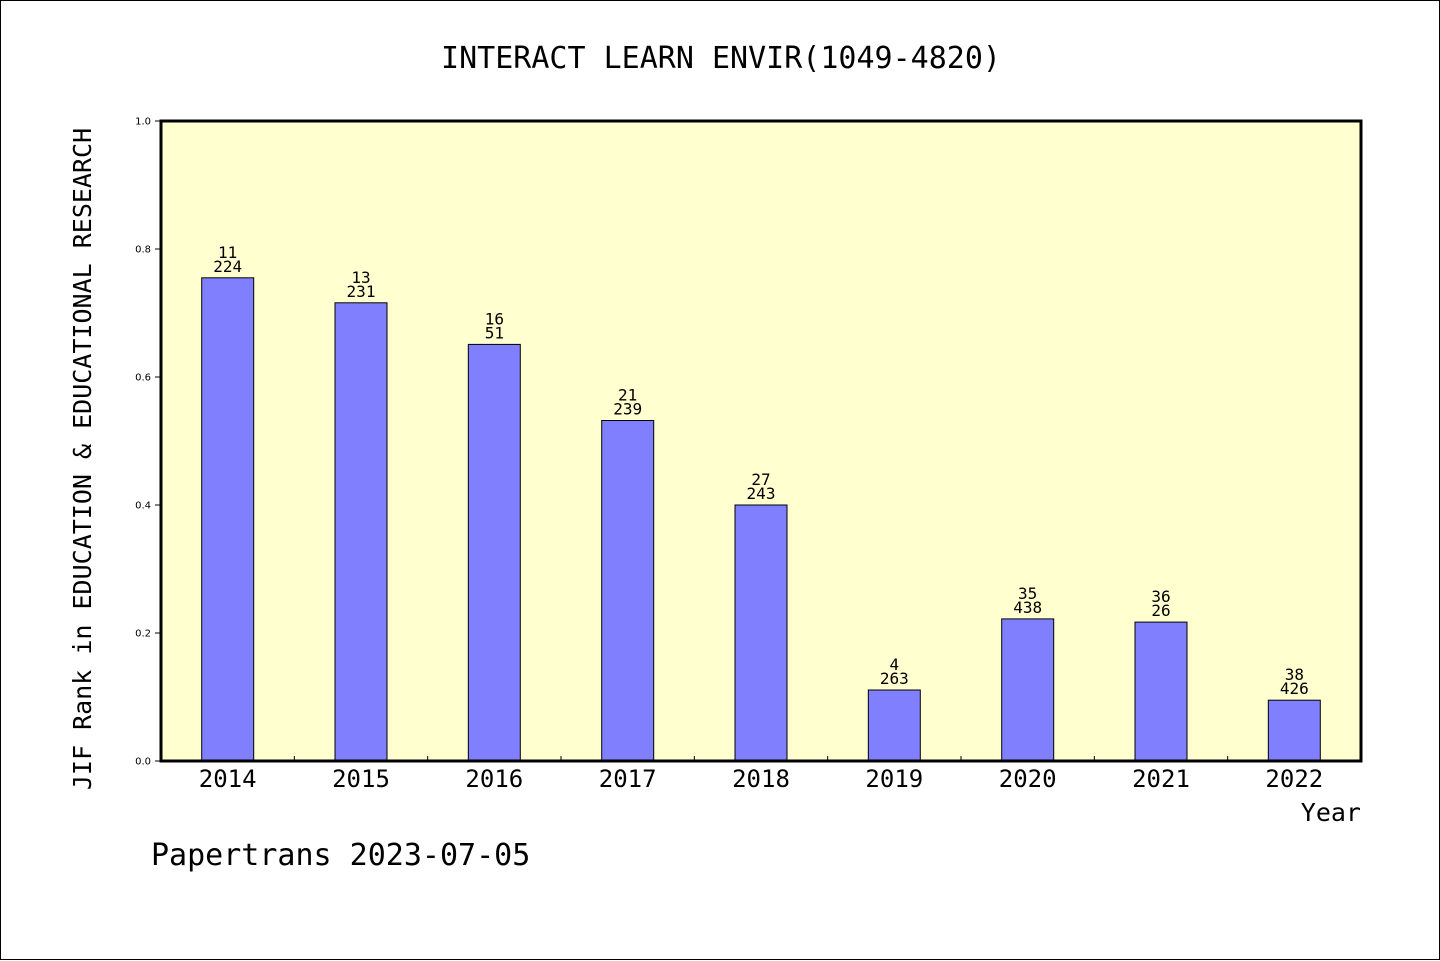  What do you see at coordinates (494, 552) in the screenshot?
I see `bar-2016` at bounding box center [494, 552].